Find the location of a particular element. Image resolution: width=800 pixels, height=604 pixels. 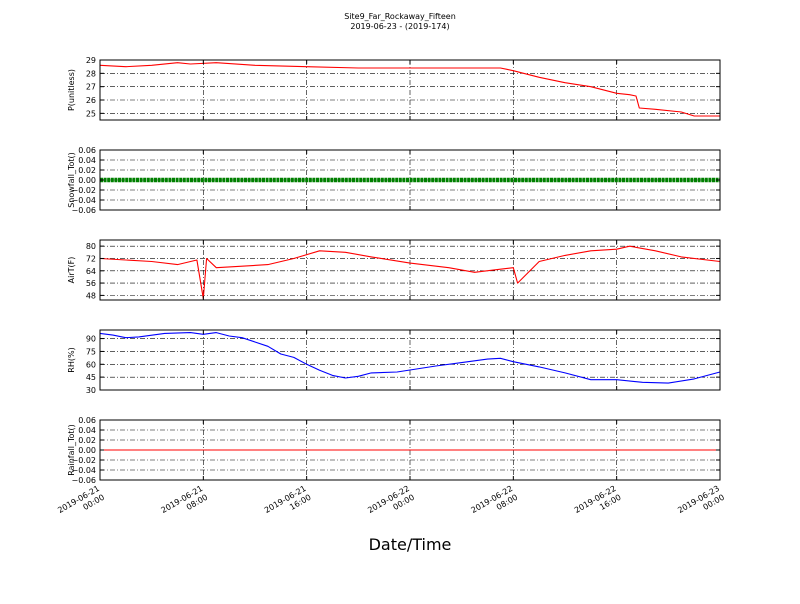

y-tick-label: 60 is located at coordinates (91, 364).